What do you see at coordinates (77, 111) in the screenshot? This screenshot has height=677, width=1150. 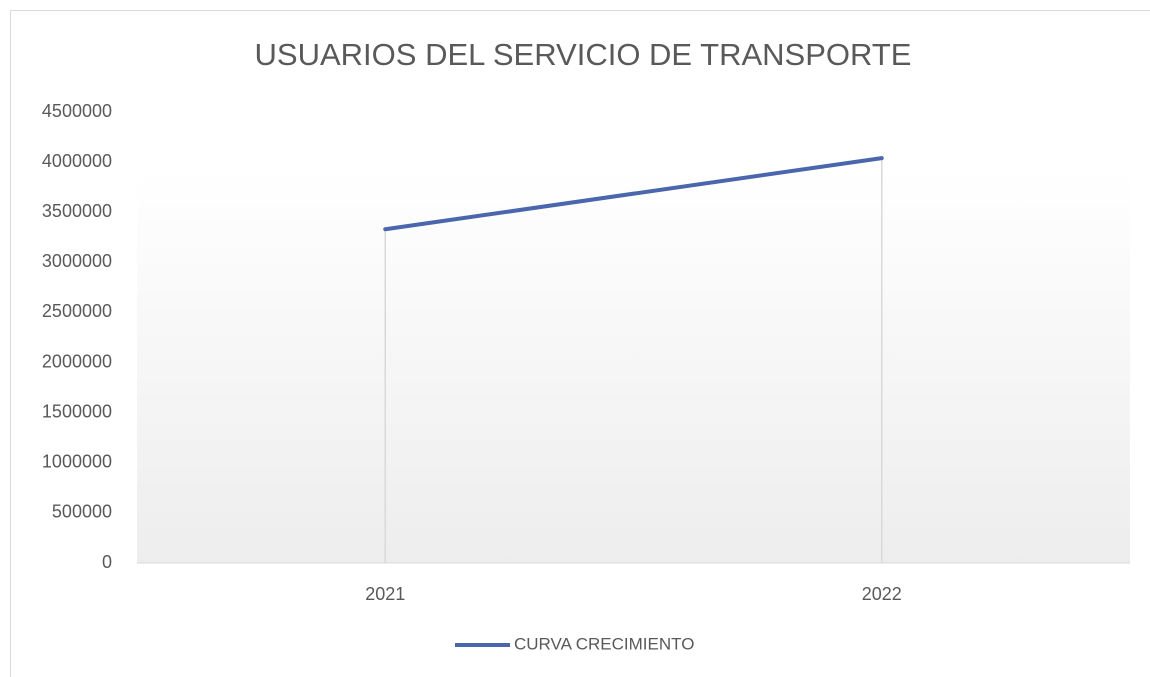 I see `y-tick-label: 4500000` at bounding box center [77, 111].